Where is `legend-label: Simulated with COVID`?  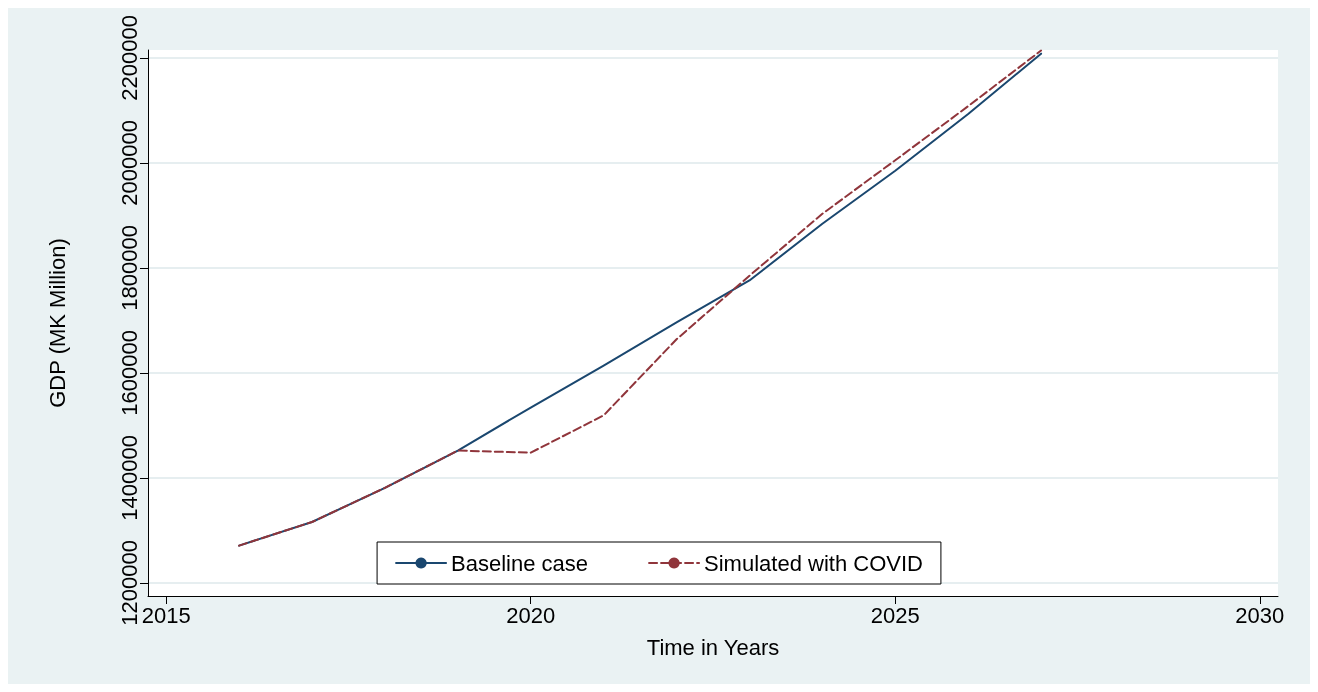 legend-label: Simulated with COVID is located at coordinates (813, 563).